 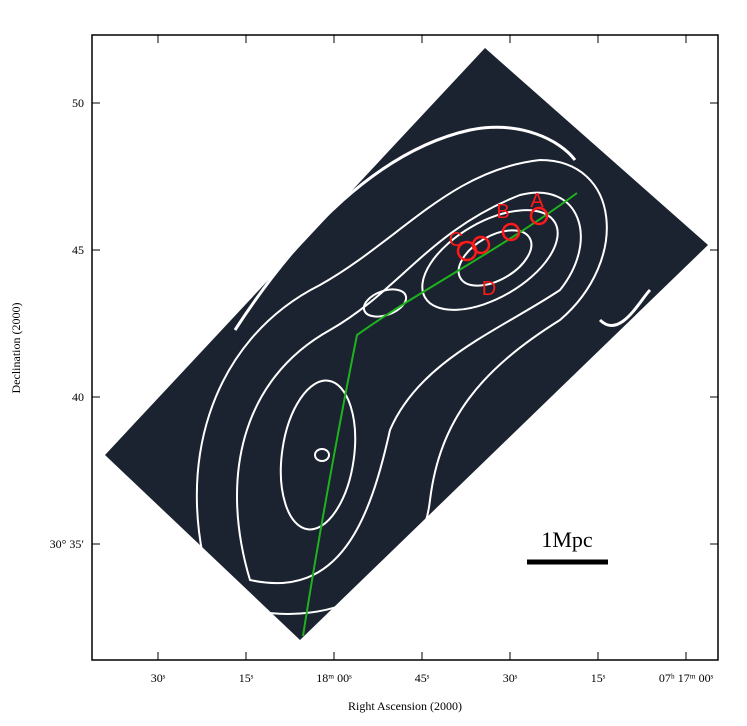 What do you see at coordinates (686, 678) in the screenshot?
I see `x-tick-label: 07ʰ 17ᵐ 00ˢ` at bounding box center [686, 678].